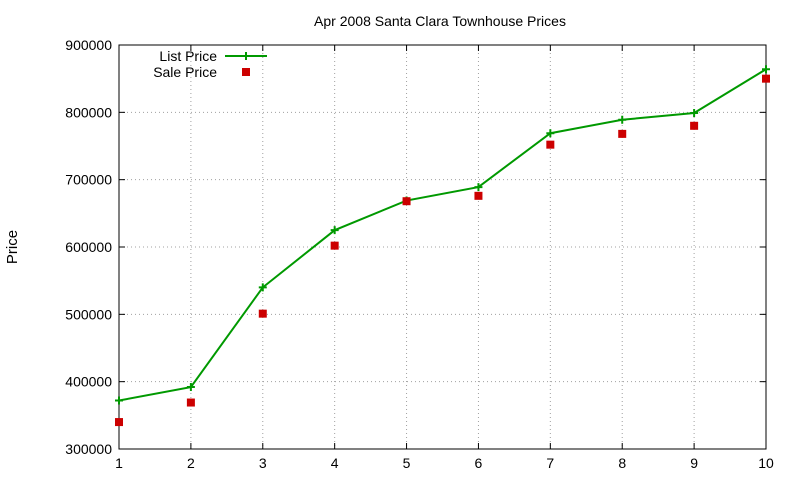 The image size is (800, 480). Describe the element at coordinates (188, 56) in the screenshot. I see `legend-label-list-price: List Price` at that location.